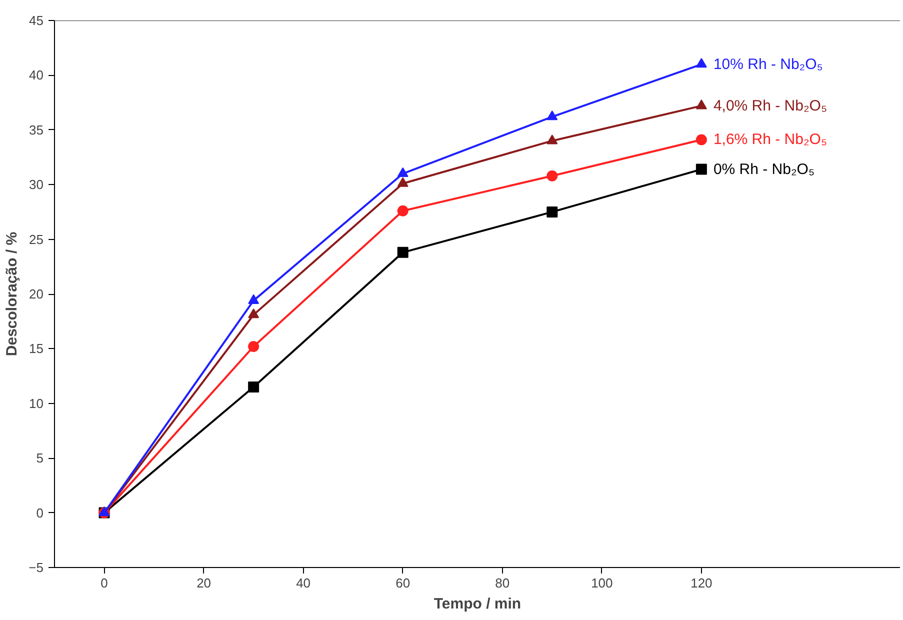  What do you see at coordinates (36, 239) in the screenshot?
I see `y-tick-label: 25` at bounding box center [36, 239].